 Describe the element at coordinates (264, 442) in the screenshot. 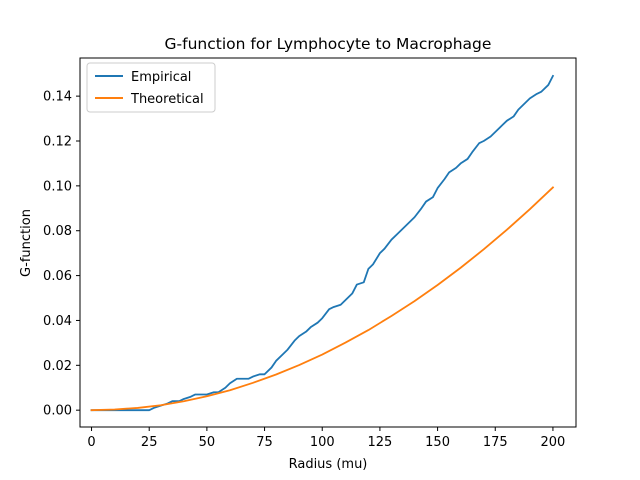

I see `x-tick-label: 75` at that location.